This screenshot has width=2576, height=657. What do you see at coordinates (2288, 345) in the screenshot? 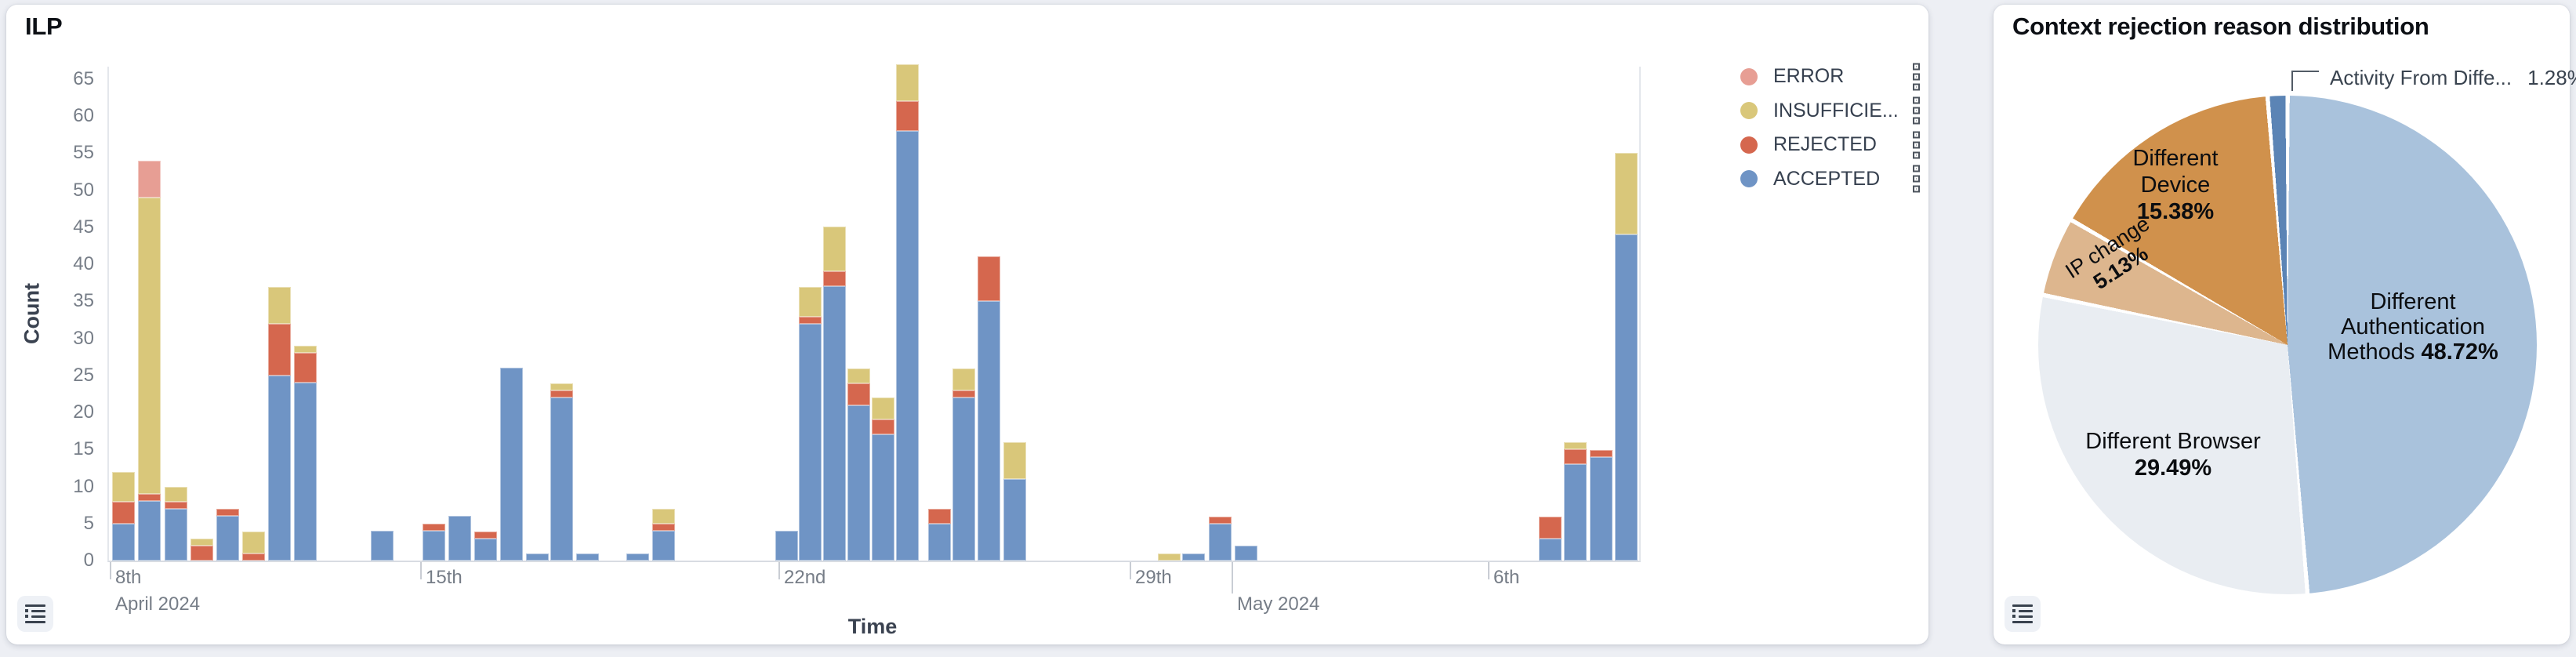
I see `pie-chart` at bounding box center [2288, 345].